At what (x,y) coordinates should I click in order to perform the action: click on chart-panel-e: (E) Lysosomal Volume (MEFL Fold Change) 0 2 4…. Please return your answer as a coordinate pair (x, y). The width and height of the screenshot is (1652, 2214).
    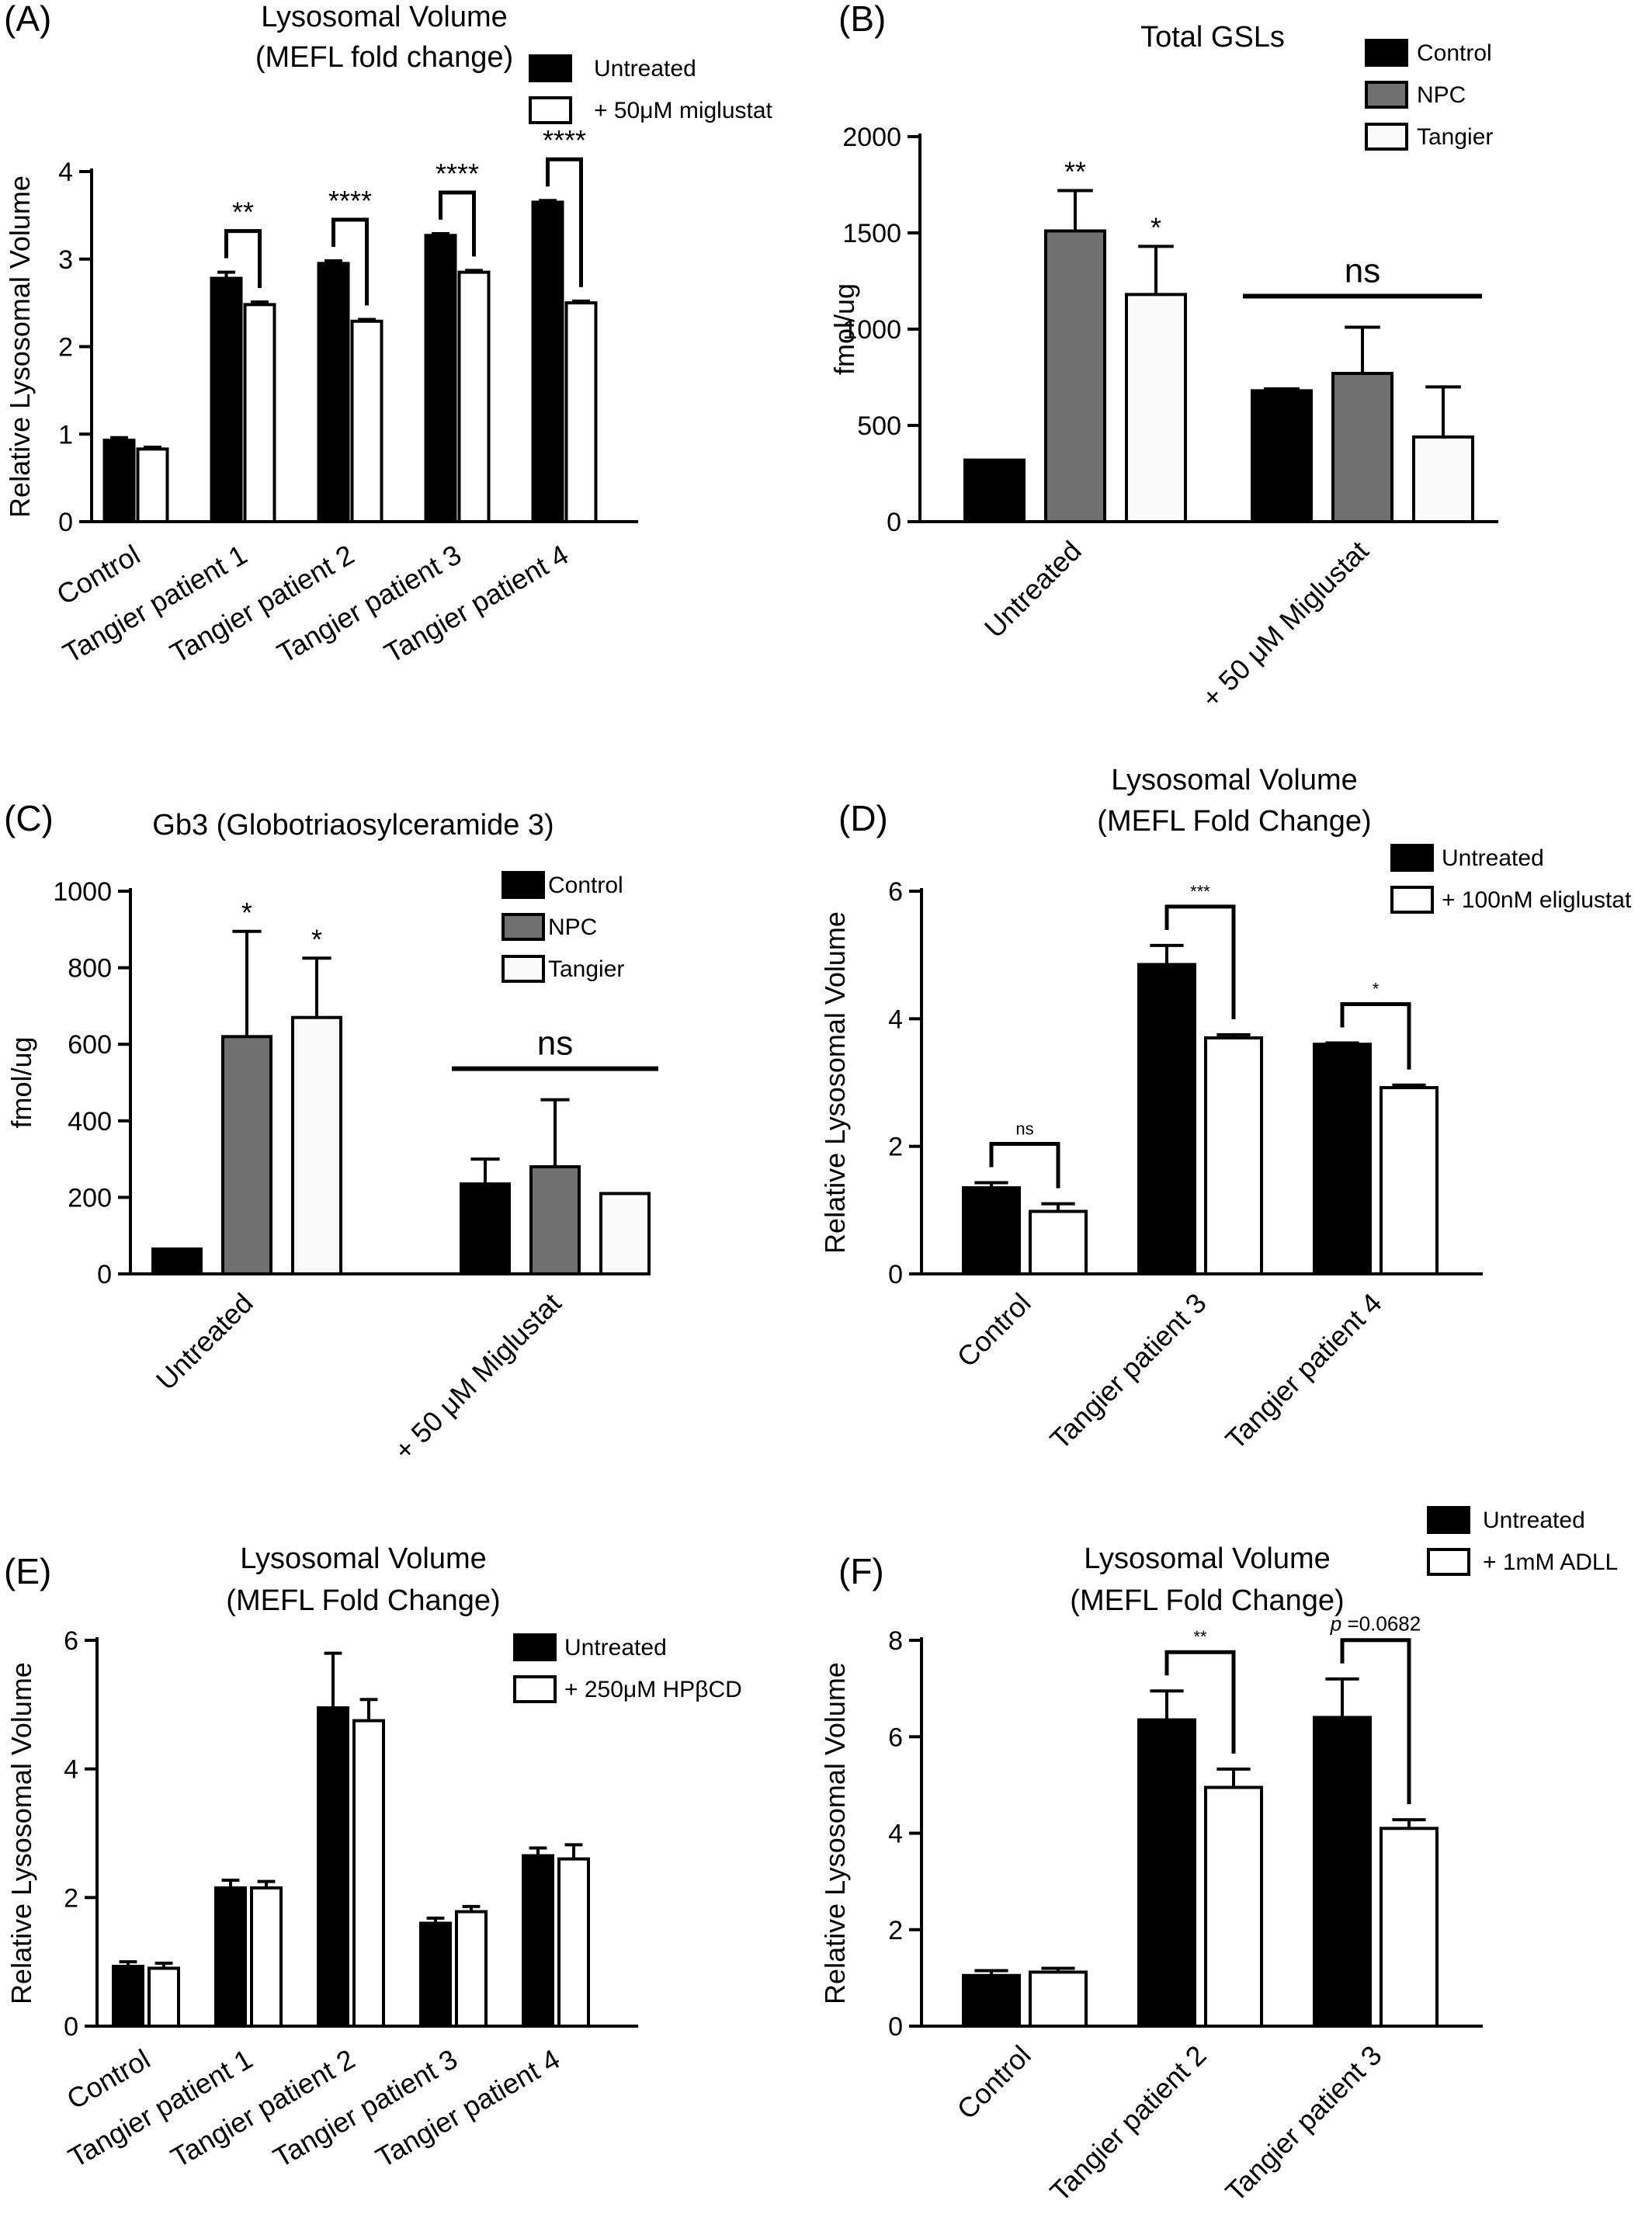
    Looking at the image, I should click on (373, 1858).